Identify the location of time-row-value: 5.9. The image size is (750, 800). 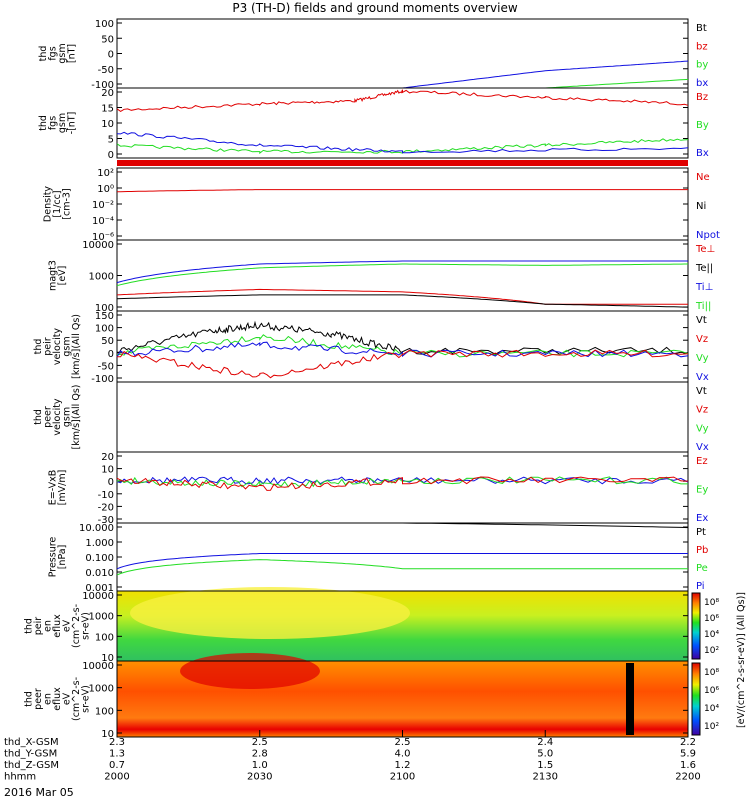
(688, 754).